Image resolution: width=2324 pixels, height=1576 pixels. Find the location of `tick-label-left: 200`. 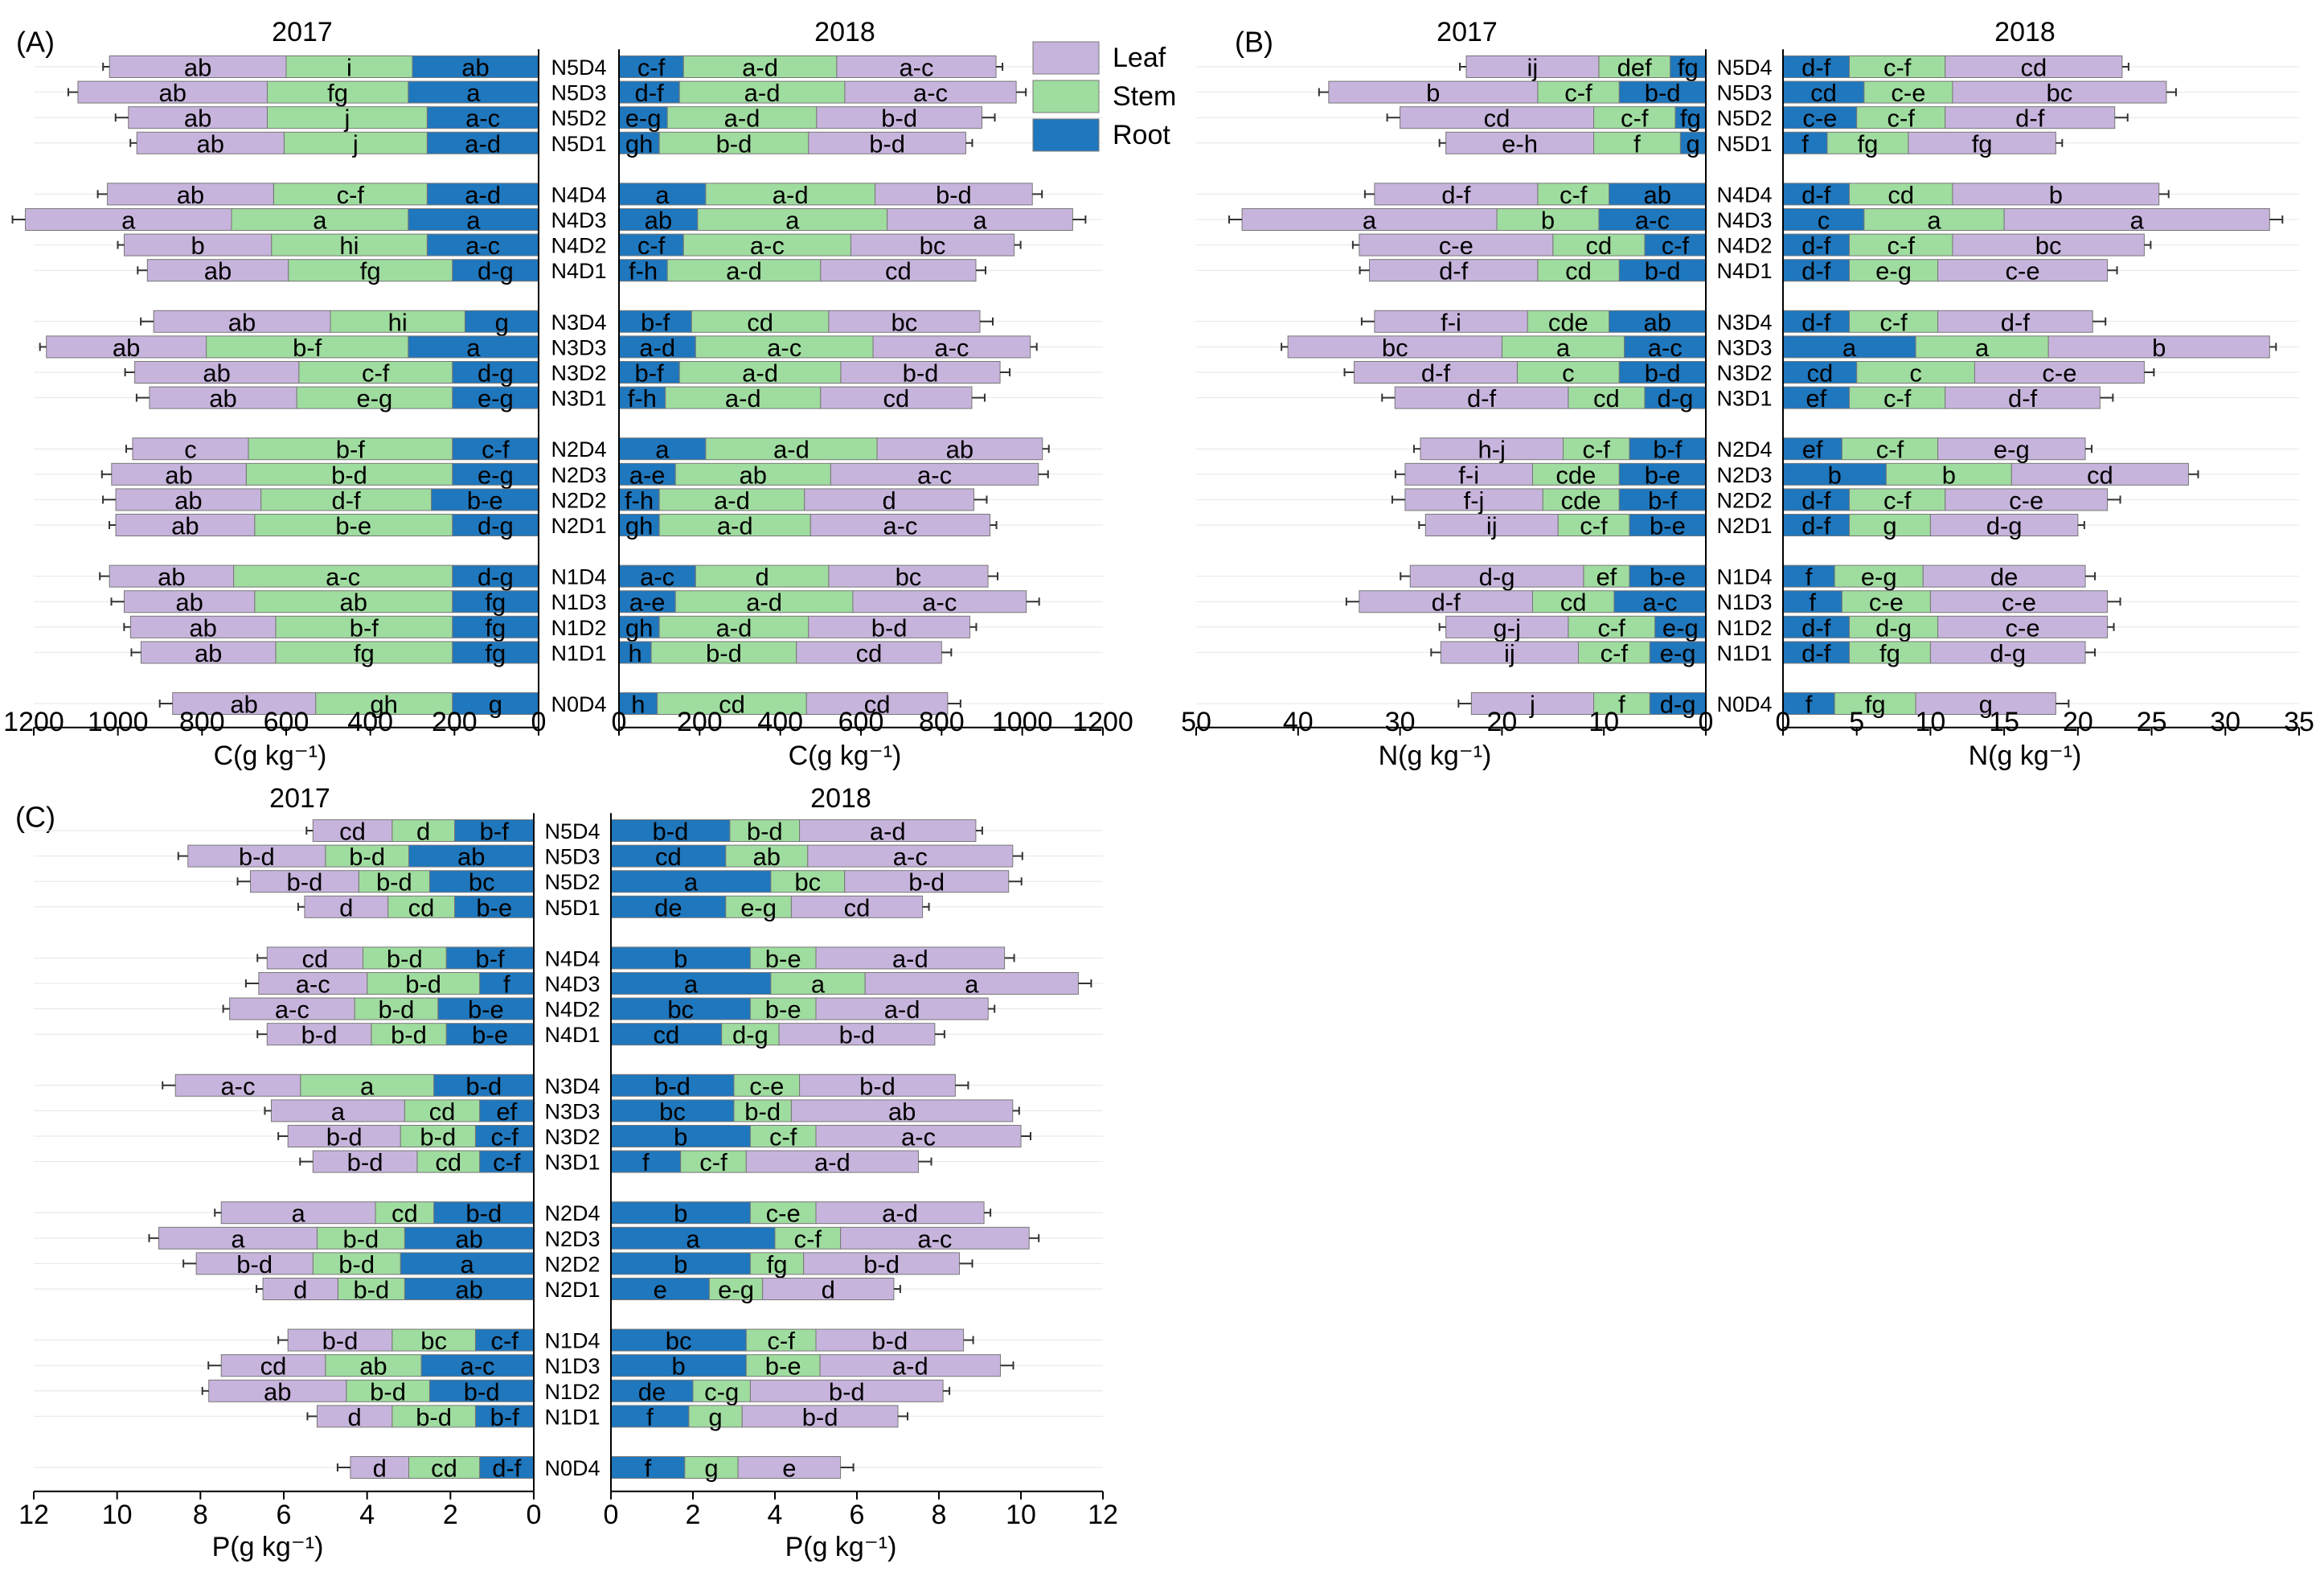

tick-label-left: 200 is located at coordinates (455, 722).